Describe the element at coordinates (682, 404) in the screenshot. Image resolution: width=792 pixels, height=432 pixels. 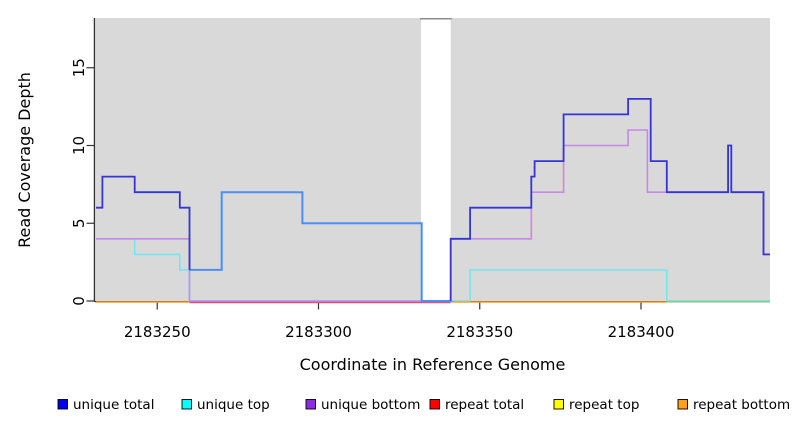
I see `legend-swatch-repeat-bottom` at that location.